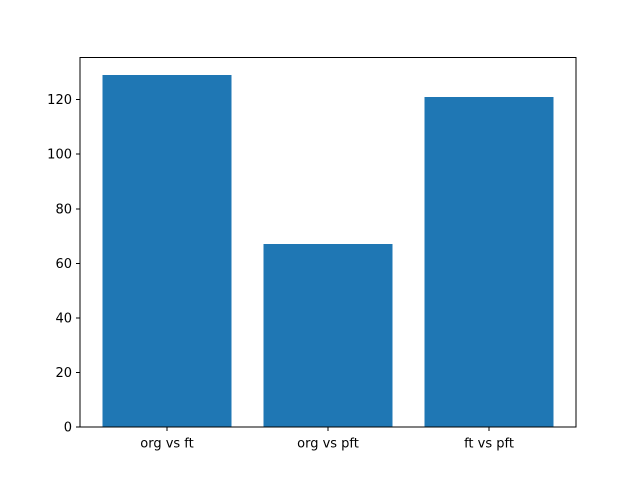 This screenshot has width=640, height=480. What do you see at coordinates (328, 444) in the screenshot?
I see `x-tick-label: org vs pft` at bounding box center [328, 444].